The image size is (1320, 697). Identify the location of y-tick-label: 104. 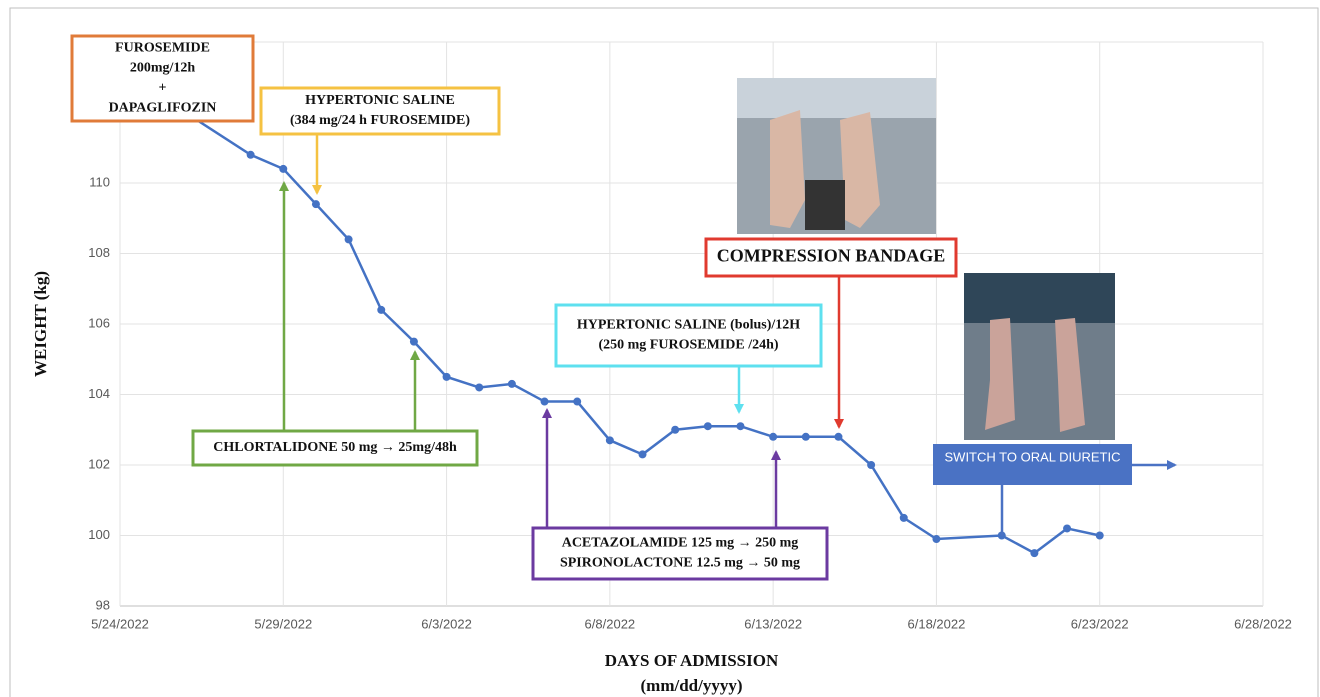
(99, 393).